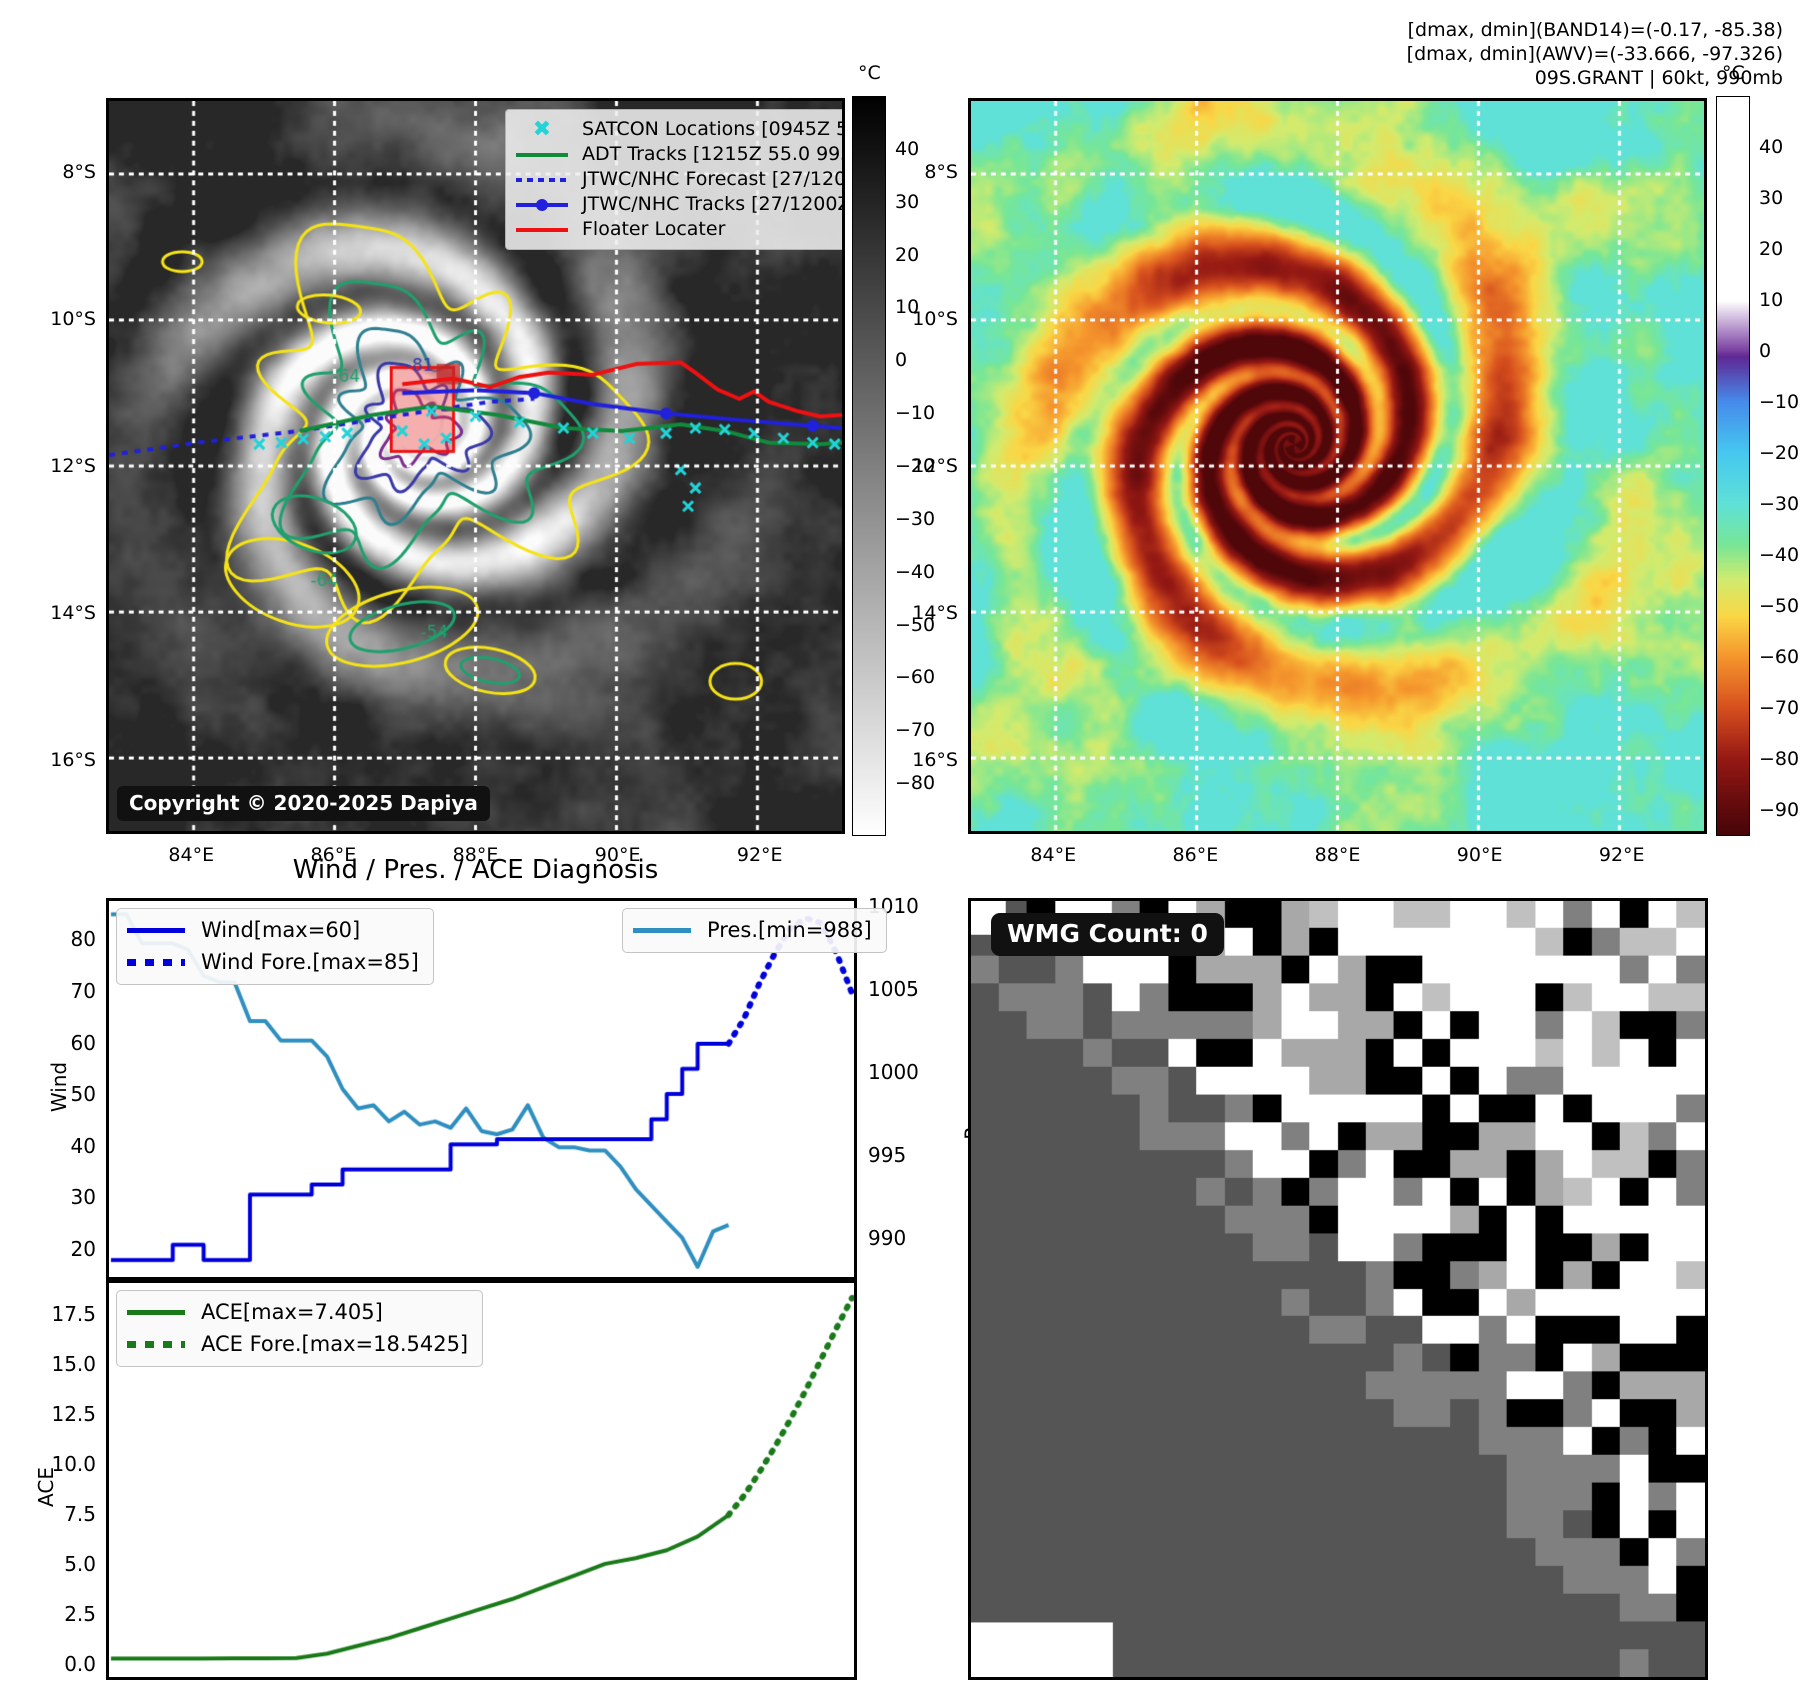 The width and height of the screenshot is (1801, 1690). What do you see at coordinates (156, 930) in the screenshot?
I see `wind-line-icon` at bounding box center [156, 930].